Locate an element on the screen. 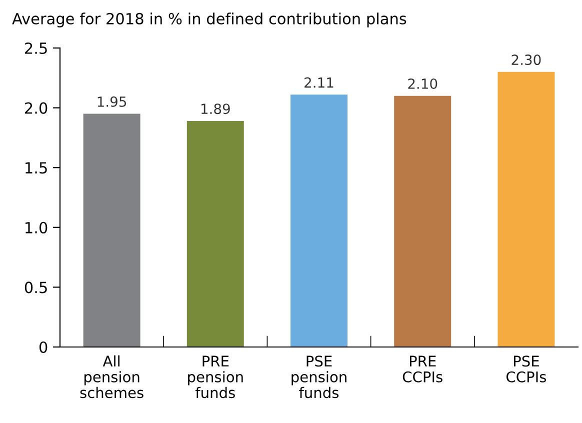 The width and height of the screenshot is (582, 423). y-tick-label: 2.0 is located at coordinates (36, 108).